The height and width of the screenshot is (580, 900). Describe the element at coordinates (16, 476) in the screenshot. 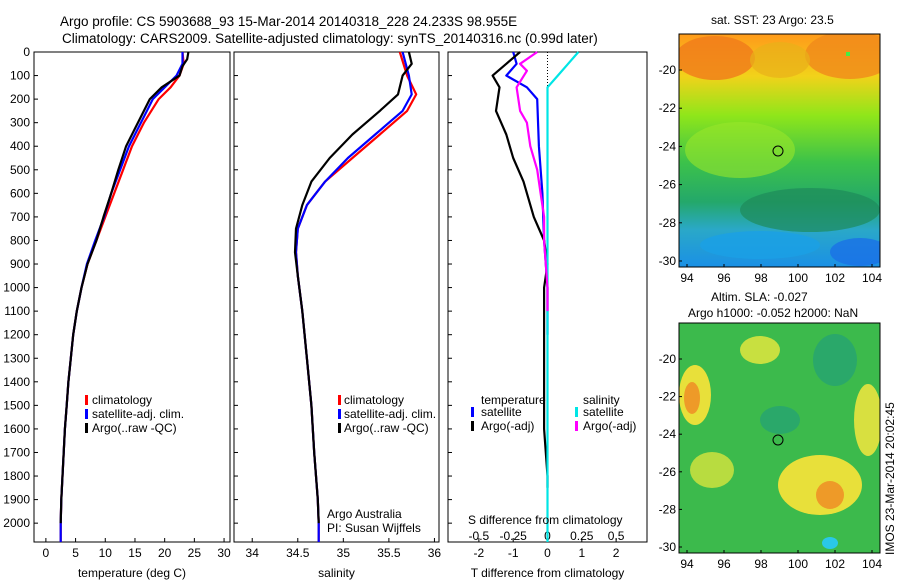

I see `y-tick-label: 1800` at that location.